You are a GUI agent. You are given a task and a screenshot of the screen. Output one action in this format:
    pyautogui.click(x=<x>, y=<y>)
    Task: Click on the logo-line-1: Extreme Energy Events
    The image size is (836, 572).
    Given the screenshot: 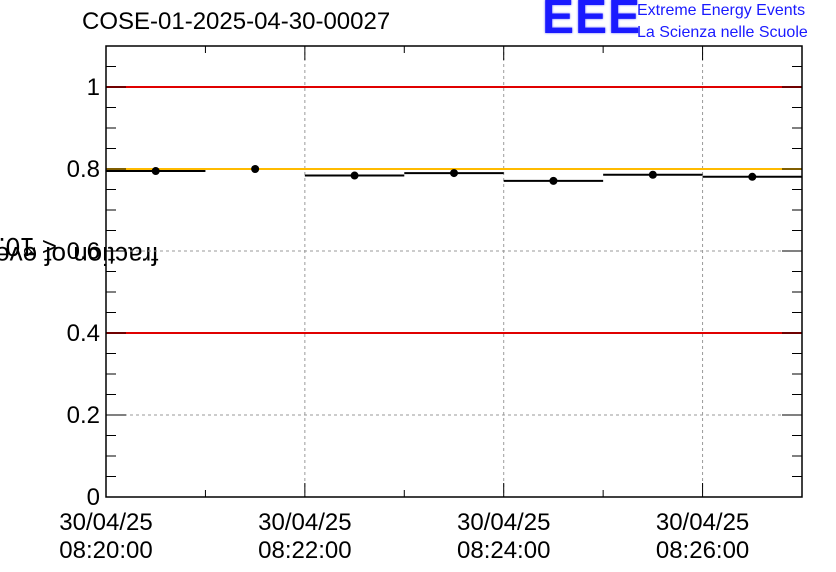 What is the action you would take?
    pyautogui.click(x=721, y=10)
    